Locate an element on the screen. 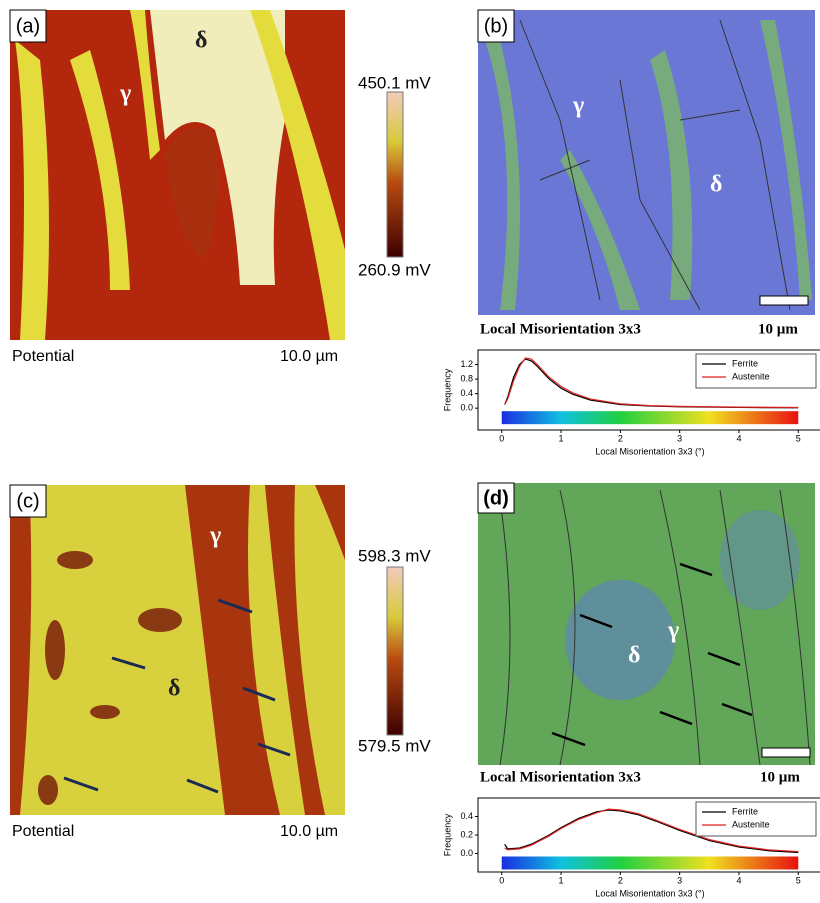  austenite-bands is located at coordinates (177, 650).